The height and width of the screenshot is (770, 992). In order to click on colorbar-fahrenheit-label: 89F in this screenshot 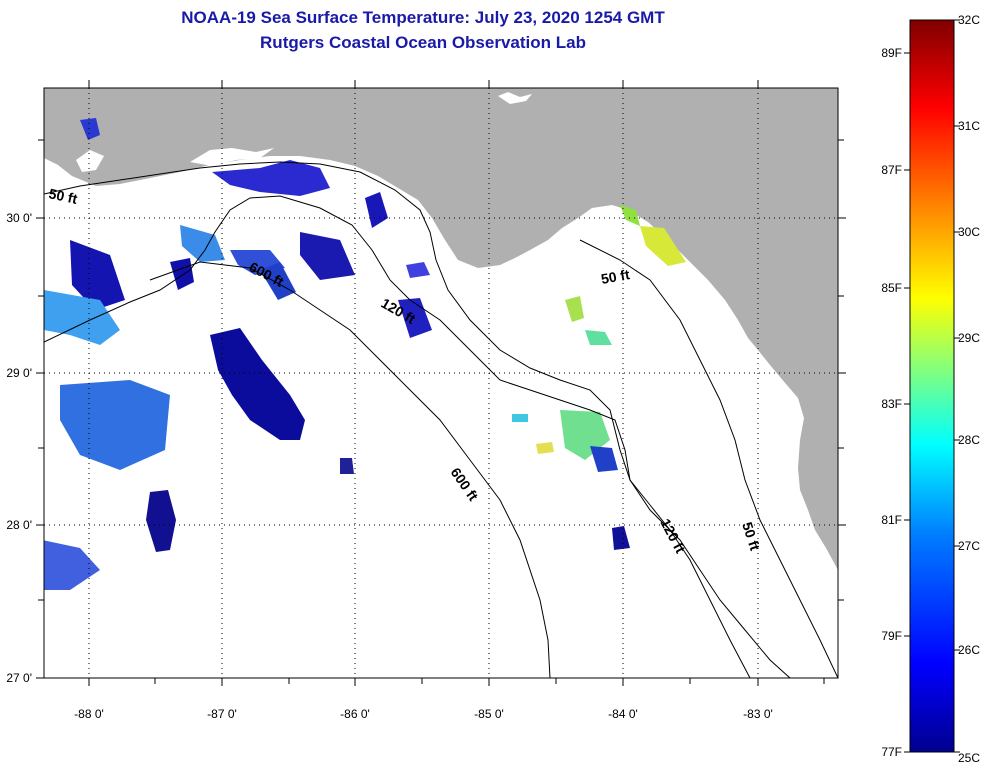, I will do `click(891, 53)`.